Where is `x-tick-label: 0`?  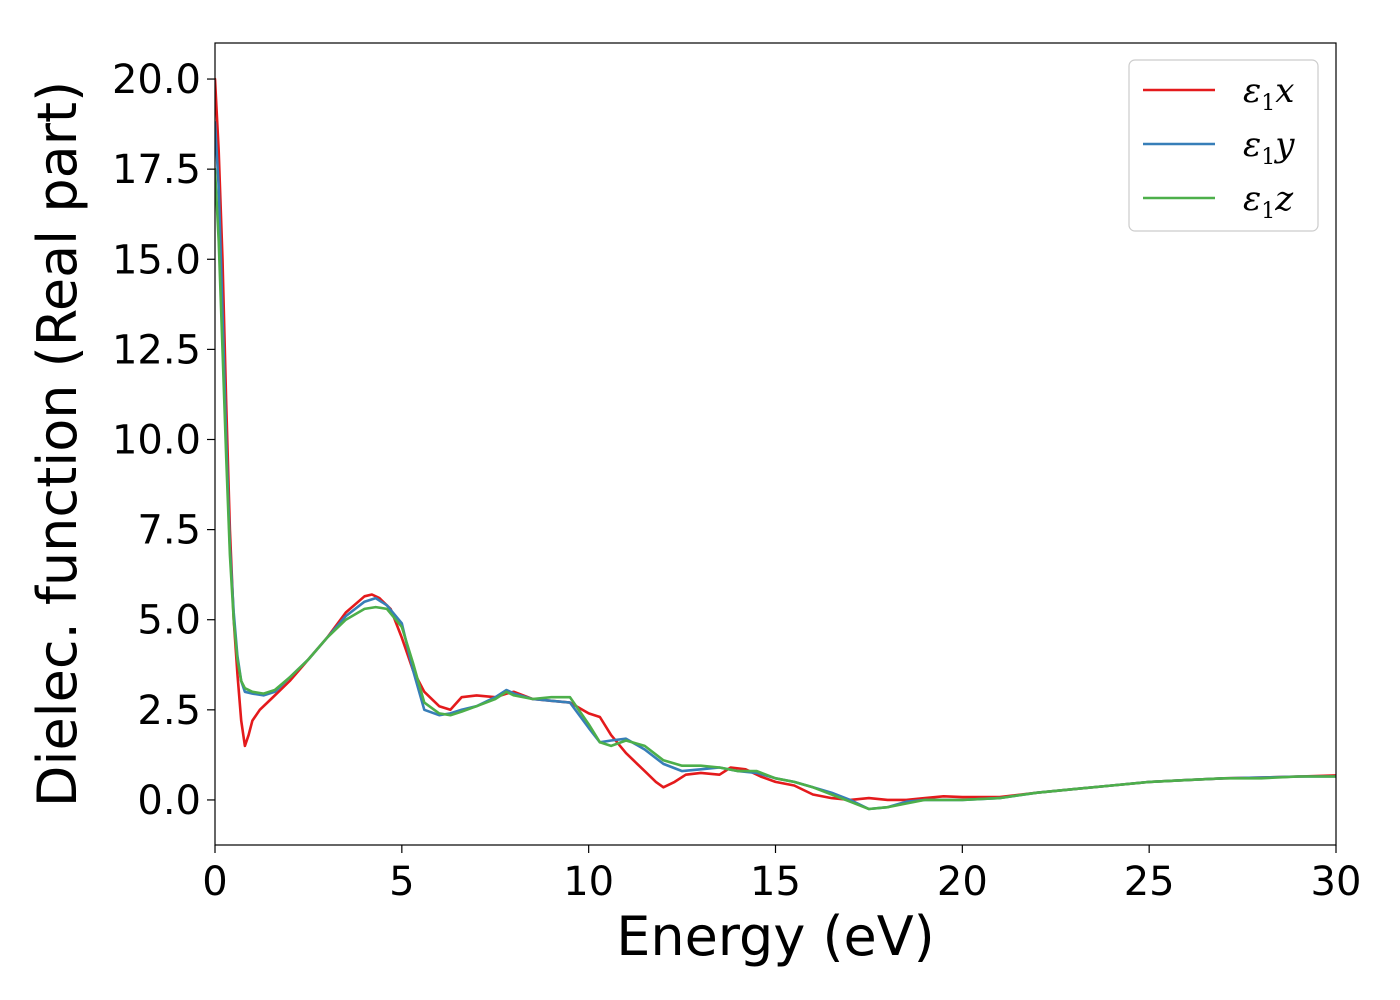 x-tick-label: 0 is located at coordinates (214, 882).